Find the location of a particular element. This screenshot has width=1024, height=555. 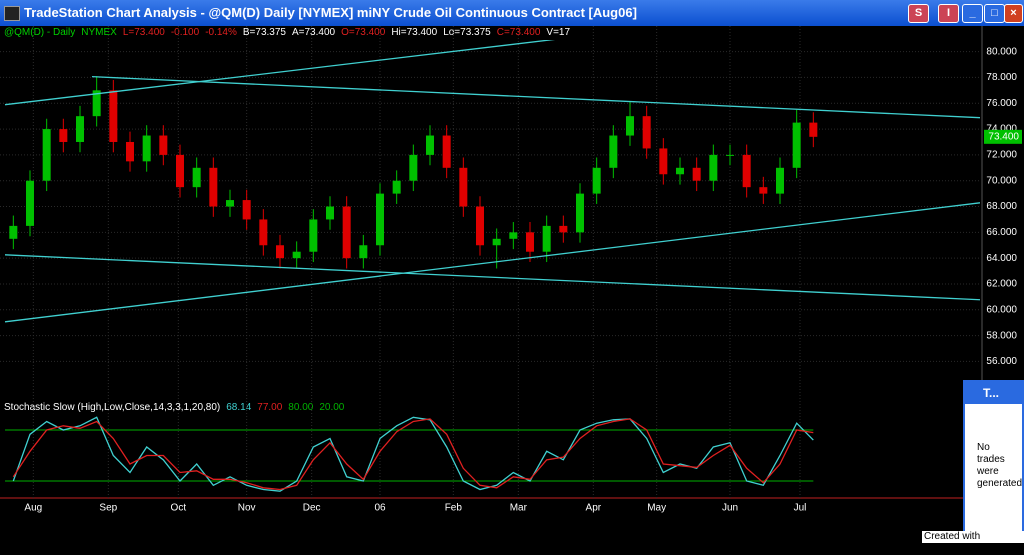

x-tick-label: Sep is located at coordinates (108, 508).